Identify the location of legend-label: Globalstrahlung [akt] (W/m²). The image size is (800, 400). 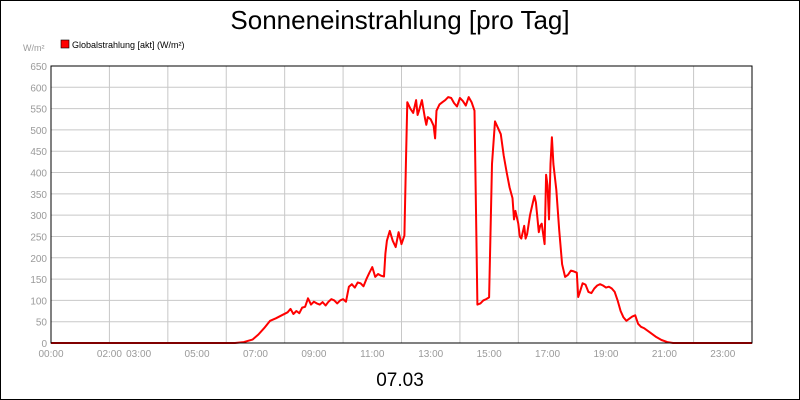
(128, 45).